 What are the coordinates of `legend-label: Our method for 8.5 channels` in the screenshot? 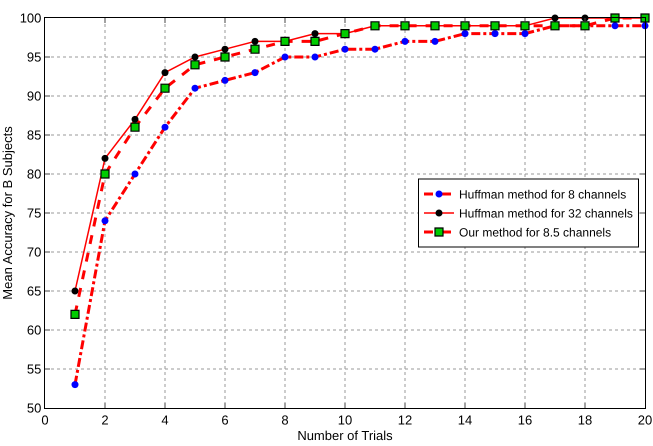 It's located at (535, 233).